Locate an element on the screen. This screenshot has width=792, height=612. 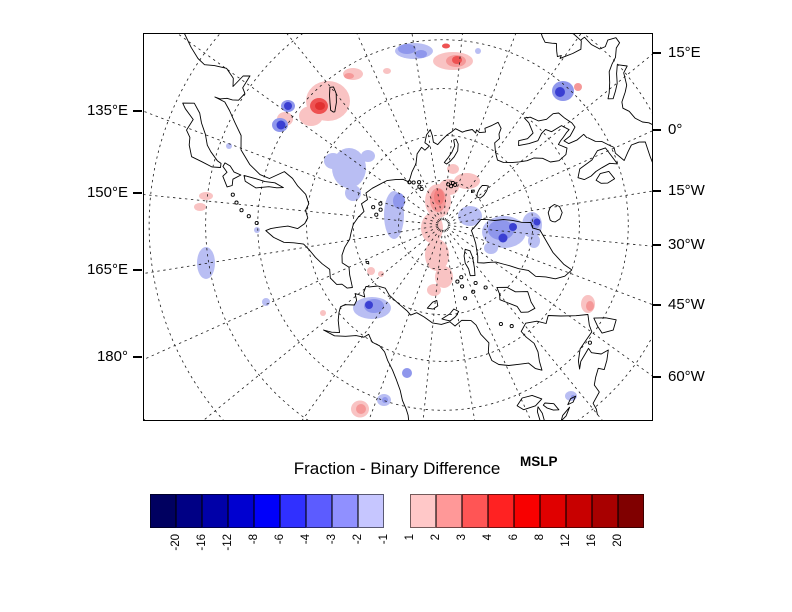
coastline-europe-west-south is located at coordinates (616, 99).